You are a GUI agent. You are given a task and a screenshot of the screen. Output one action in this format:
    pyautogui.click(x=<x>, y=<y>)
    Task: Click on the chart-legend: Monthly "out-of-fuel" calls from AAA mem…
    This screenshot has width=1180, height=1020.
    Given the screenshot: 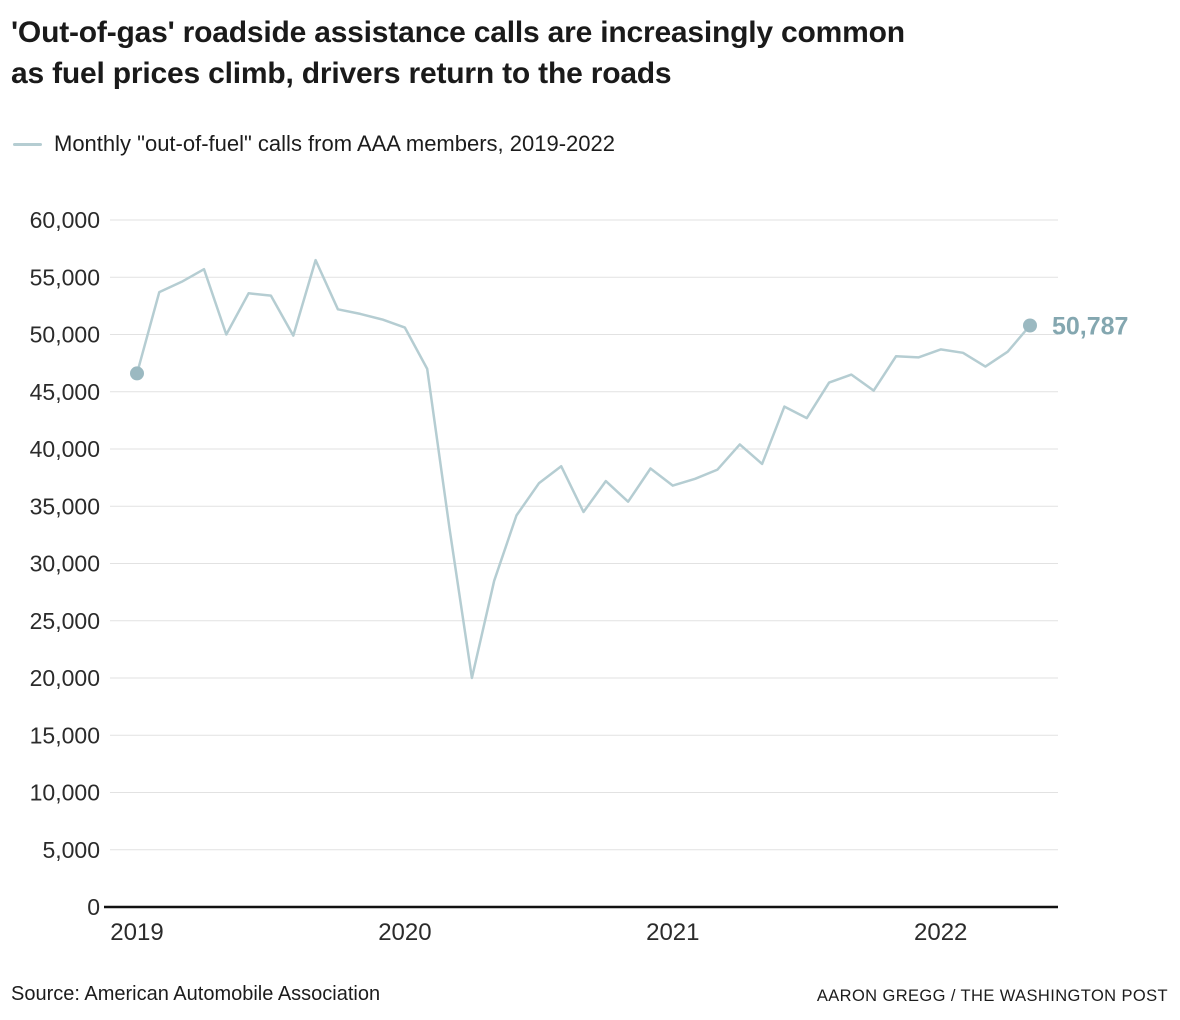 What is the action you would take?
    pyautogui.click(x=314, y=144)
    